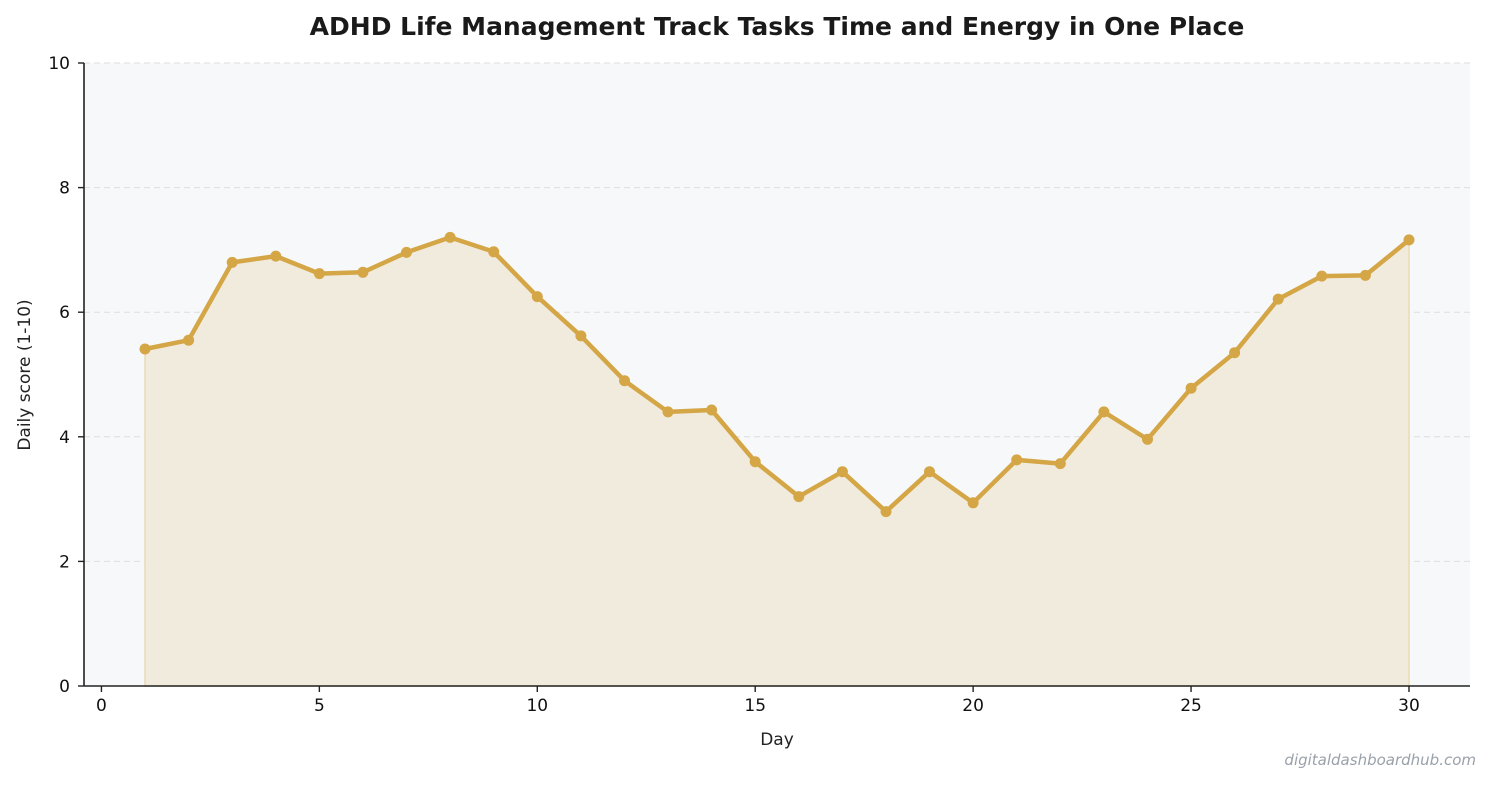  I want to click on y-tick-label: 2, so click(64, 562).